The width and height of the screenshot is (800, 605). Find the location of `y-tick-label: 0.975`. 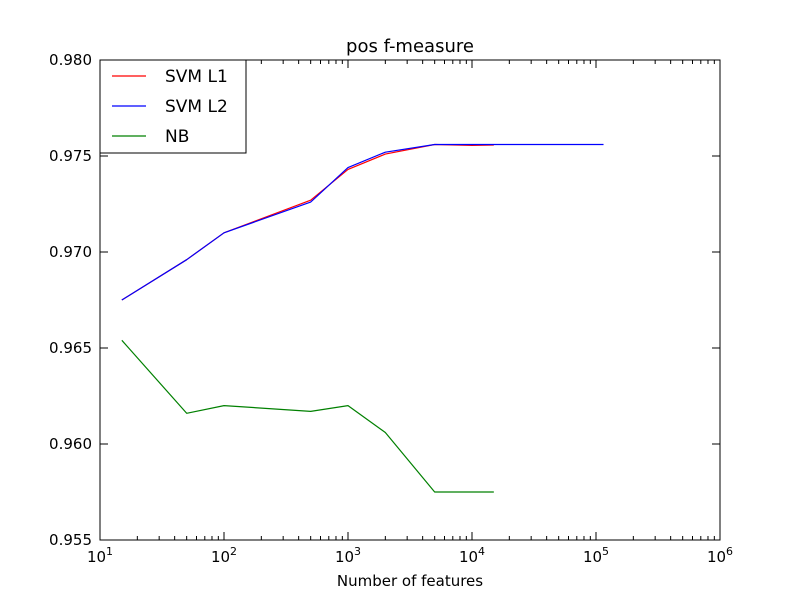

y-tick-label: 0.975 is located at coordinates (70, 156).